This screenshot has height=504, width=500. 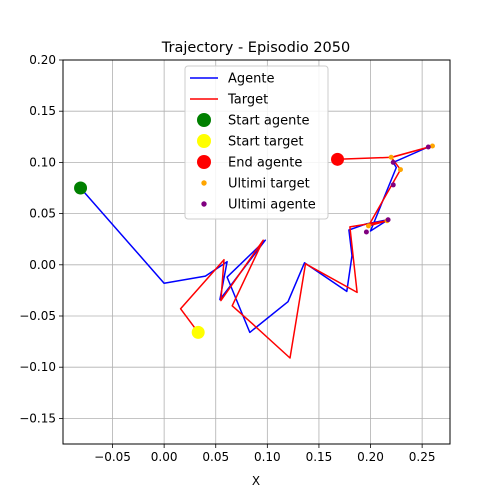 I want to click on y-tick-label: −0.15, so click(x=37, y=418).